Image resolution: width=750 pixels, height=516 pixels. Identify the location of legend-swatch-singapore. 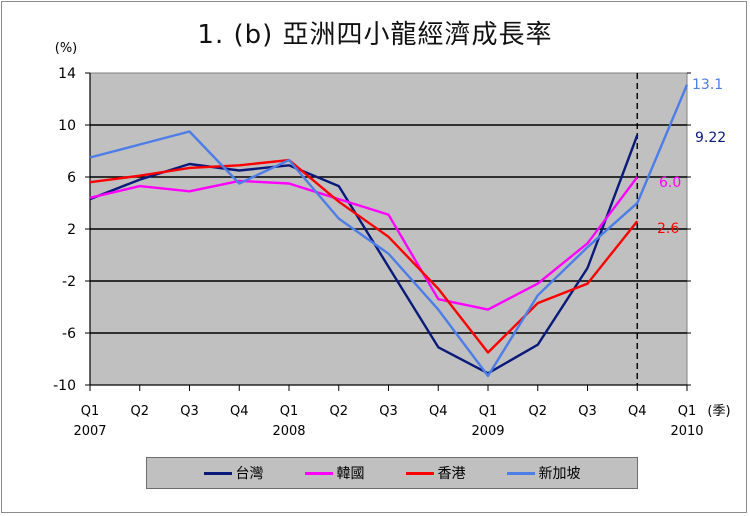
(520, 473).